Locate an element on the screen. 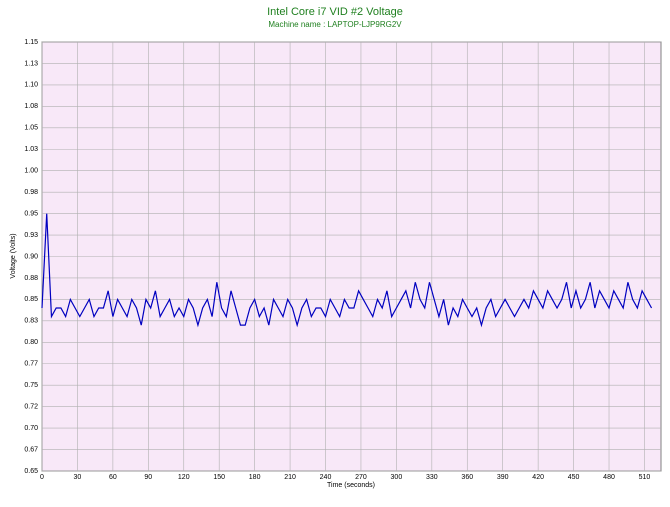 Image resolution: width=670 pixels, height=507 pixels. x-tick-label: 420 is located at coordinates (538, 477).